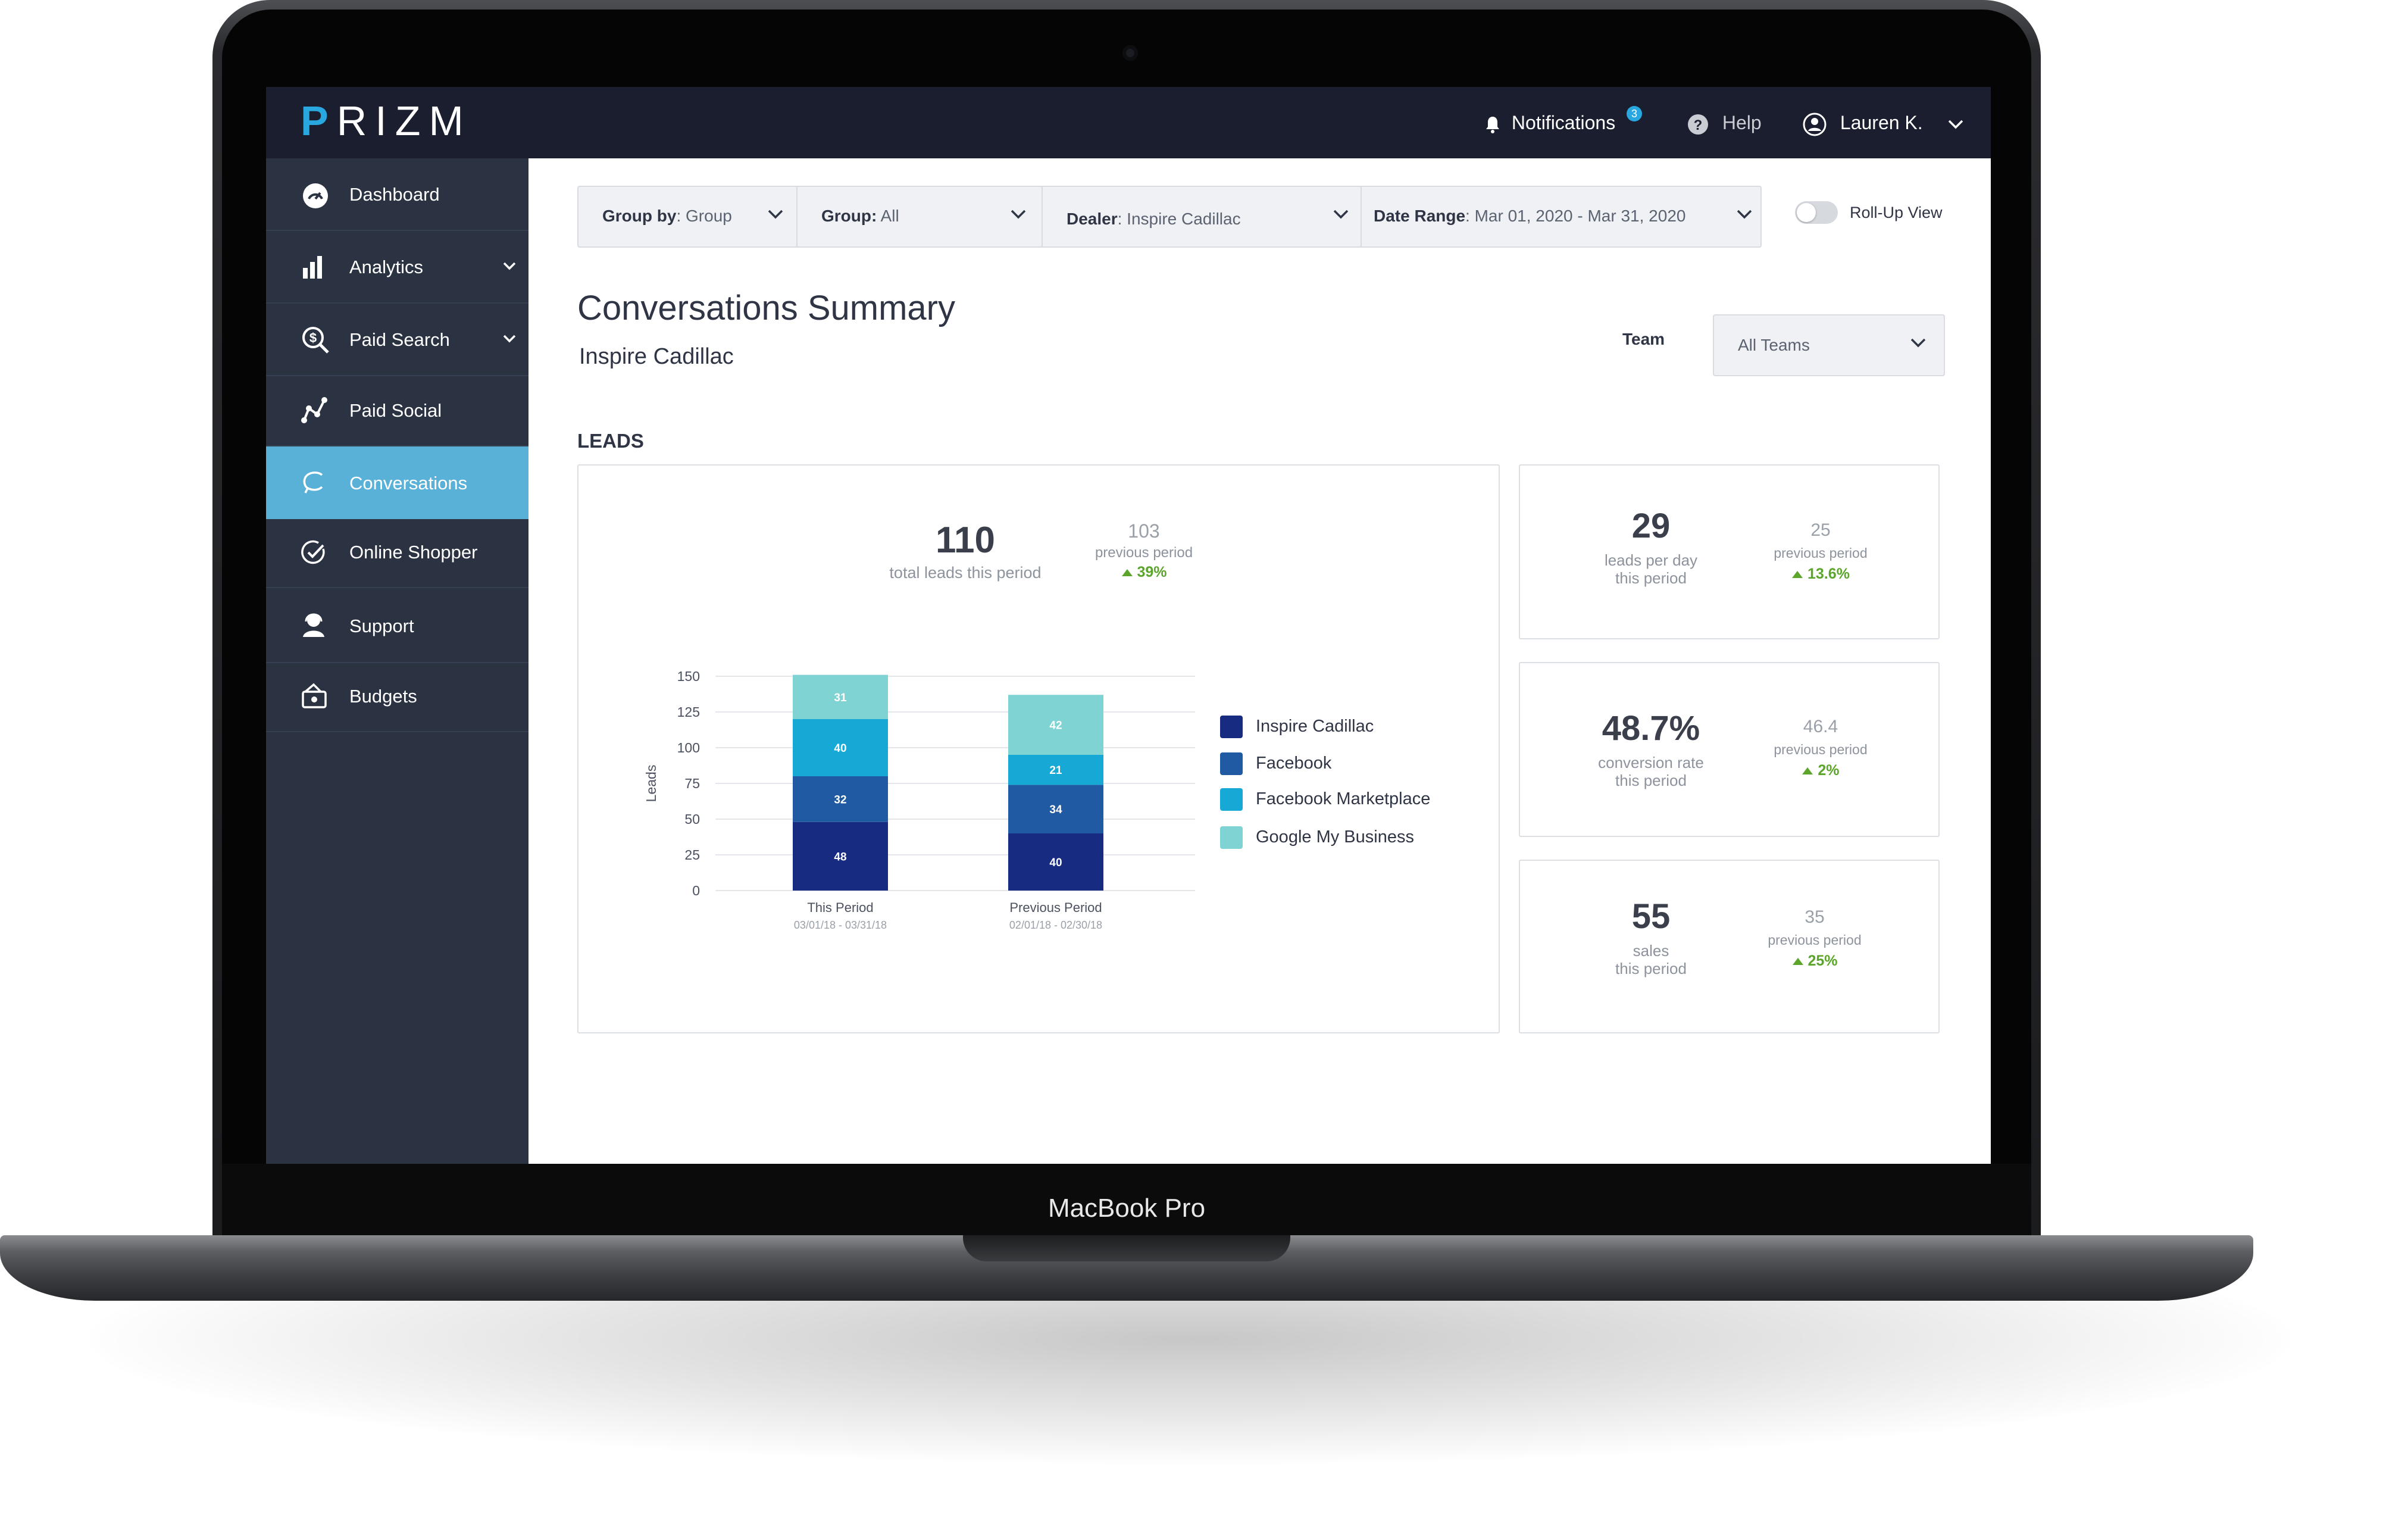  I want to click on help-button: ? Help, so click(1724, 123).